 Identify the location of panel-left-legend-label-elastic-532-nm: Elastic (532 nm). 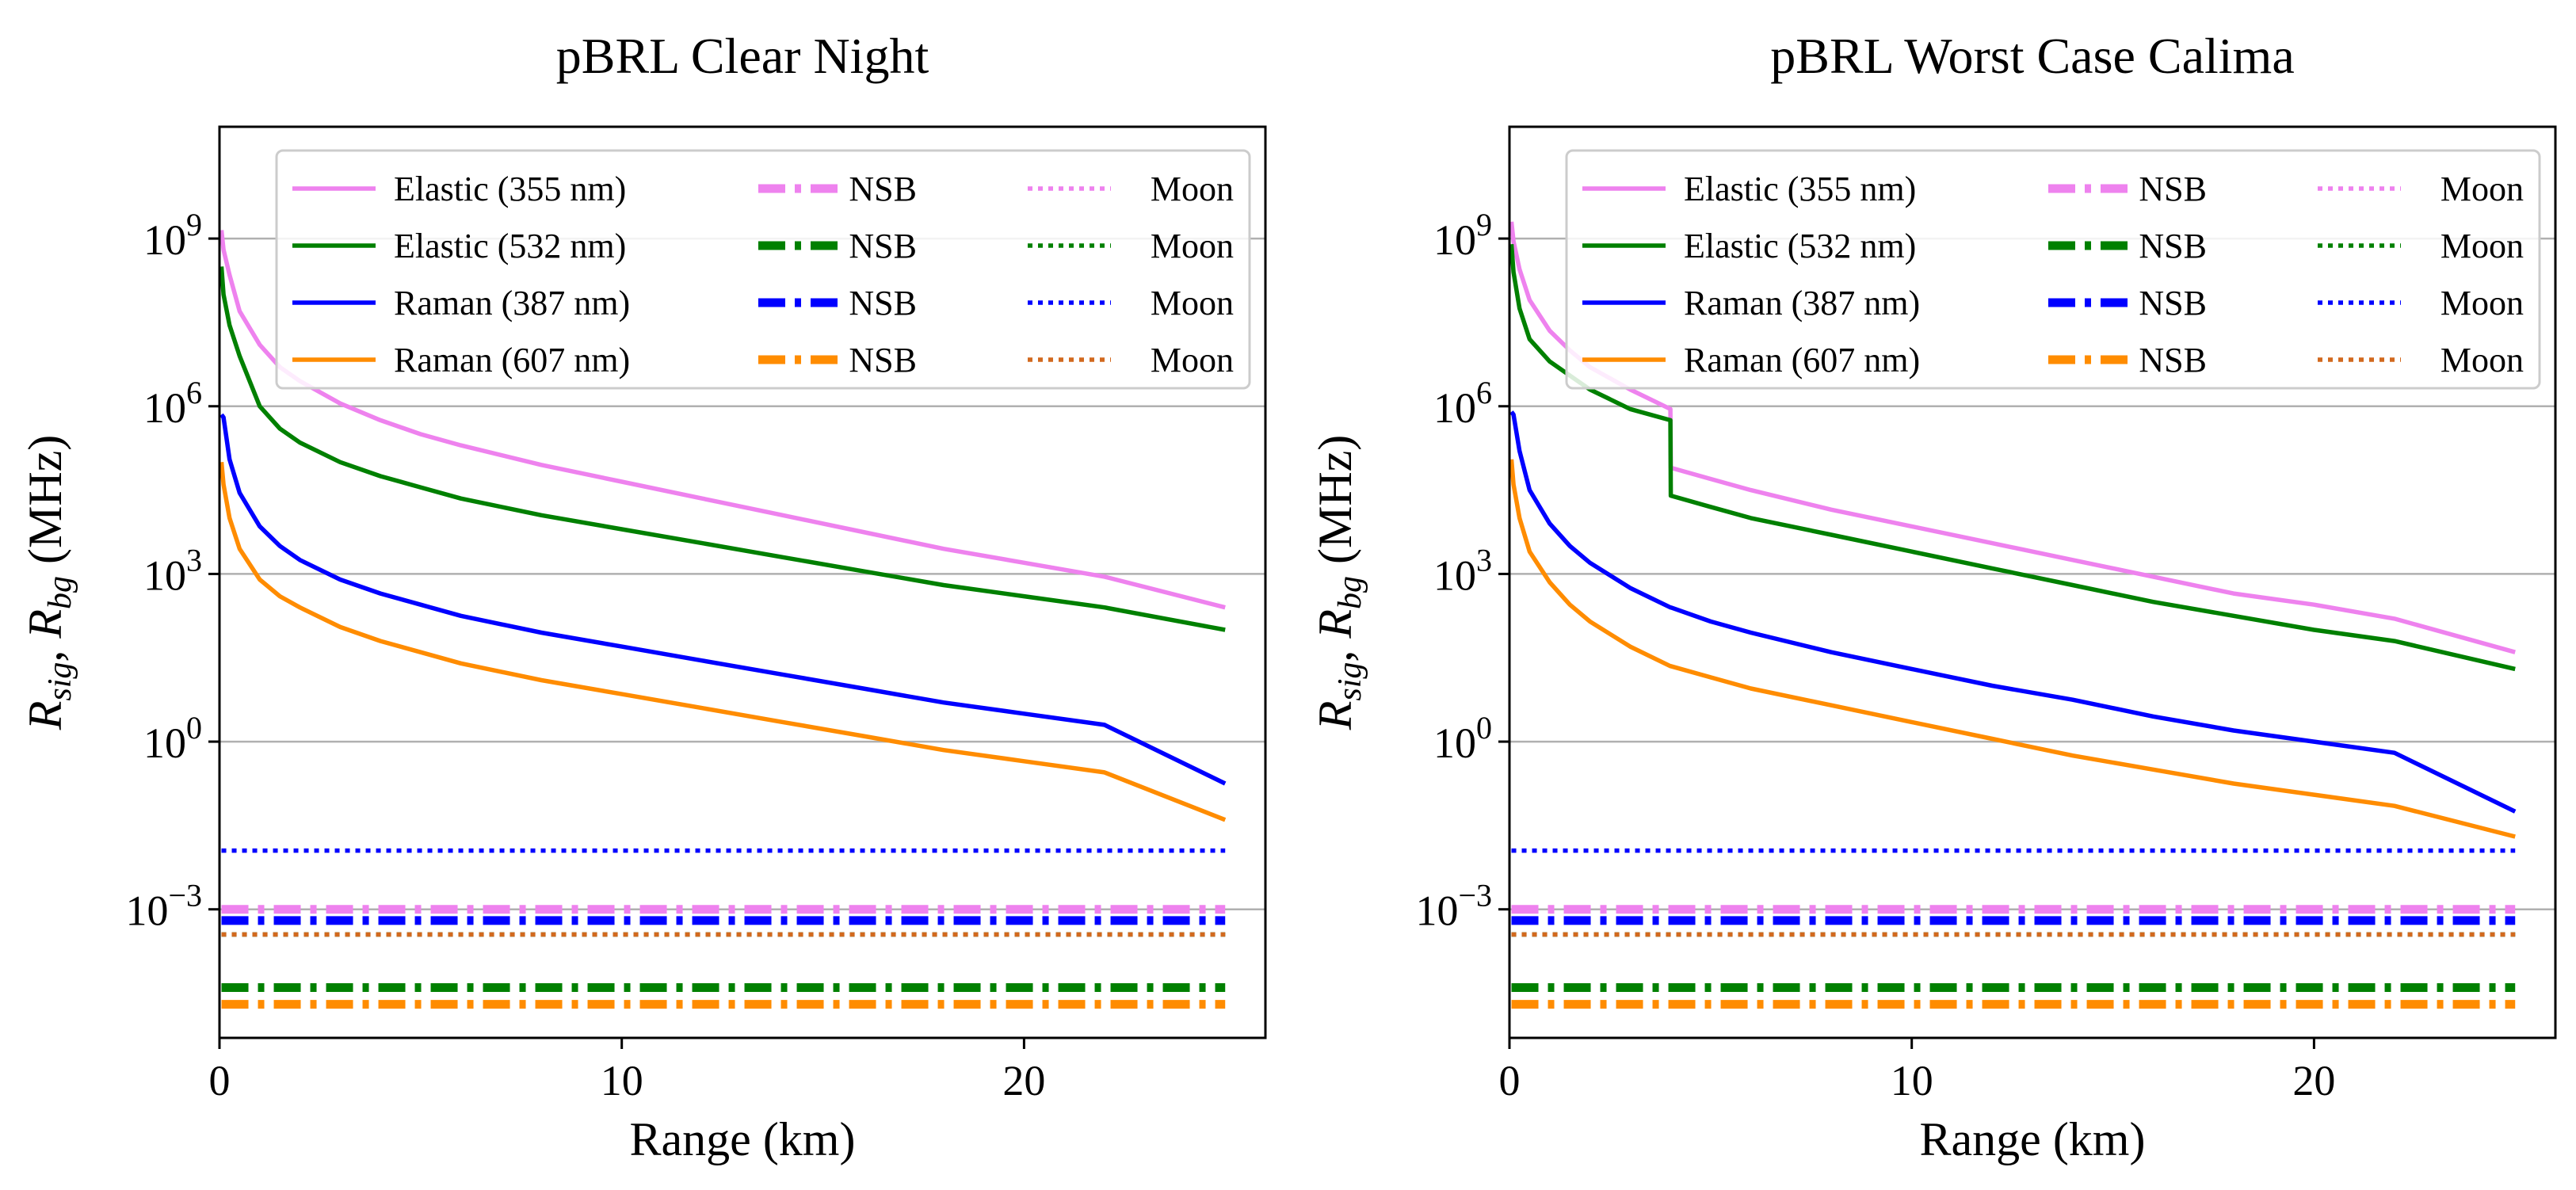
(510, 246).